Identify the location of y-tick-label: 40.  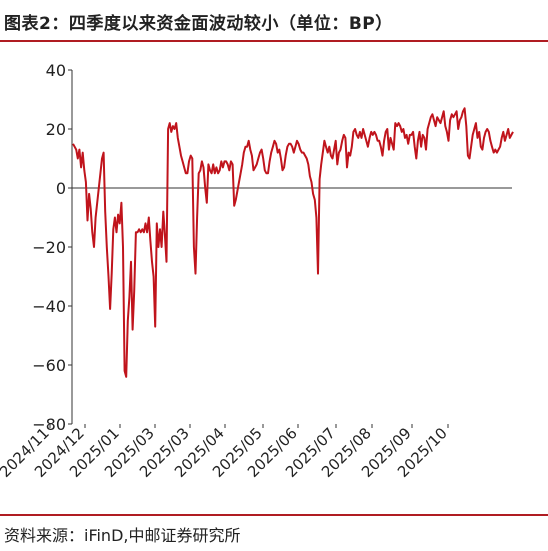
(56, 70).